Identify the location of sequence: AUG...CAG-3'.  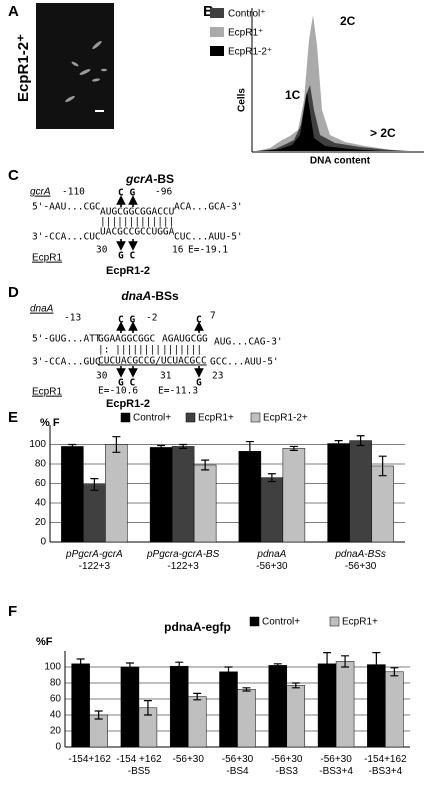
(248, 342).